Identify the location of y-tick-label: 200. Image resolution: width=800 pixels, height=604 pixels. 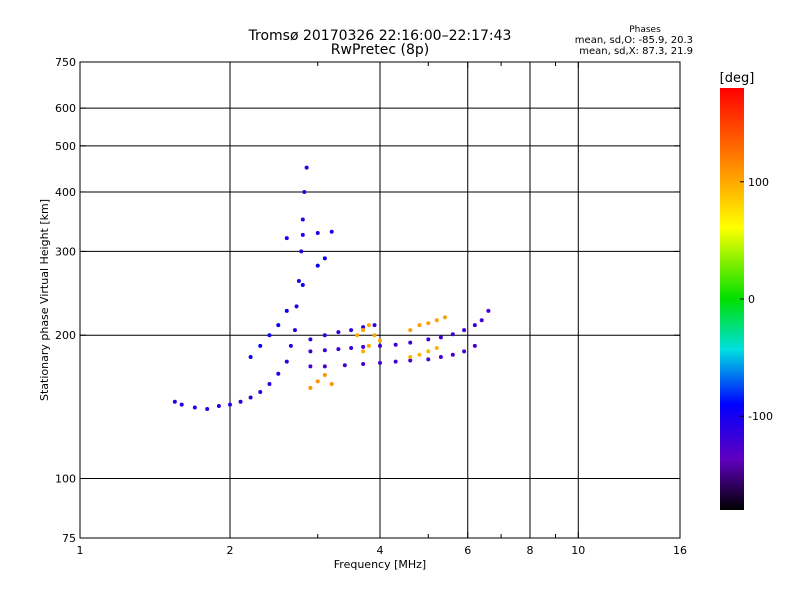
(65, 335).